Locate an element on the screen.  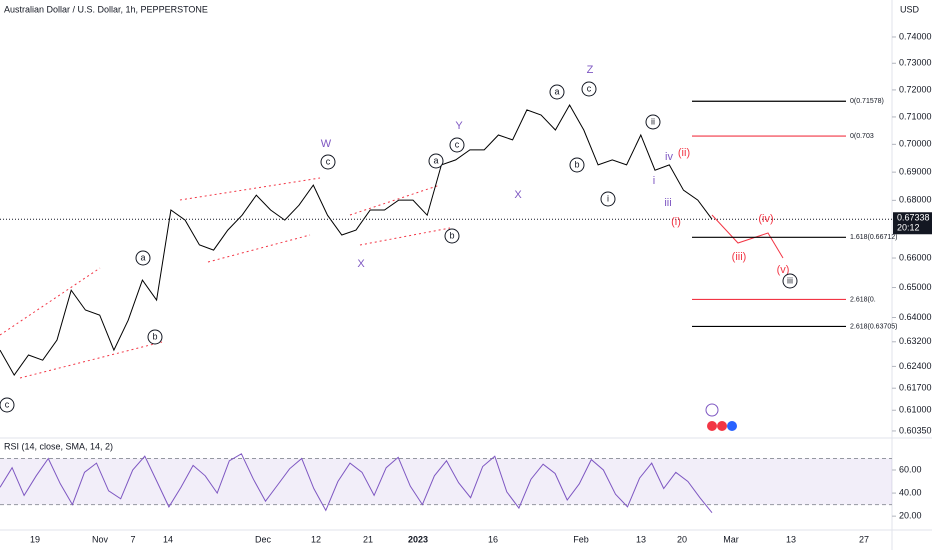
wave-label: iv is located at coordinates (669, 157).